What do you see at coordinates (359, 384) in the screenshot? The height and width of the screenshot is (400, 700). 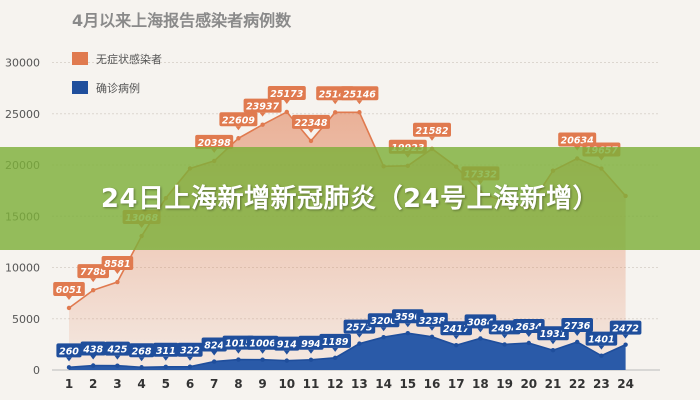 I see `x-tick-label: 13` at bounding box center [359, 384].